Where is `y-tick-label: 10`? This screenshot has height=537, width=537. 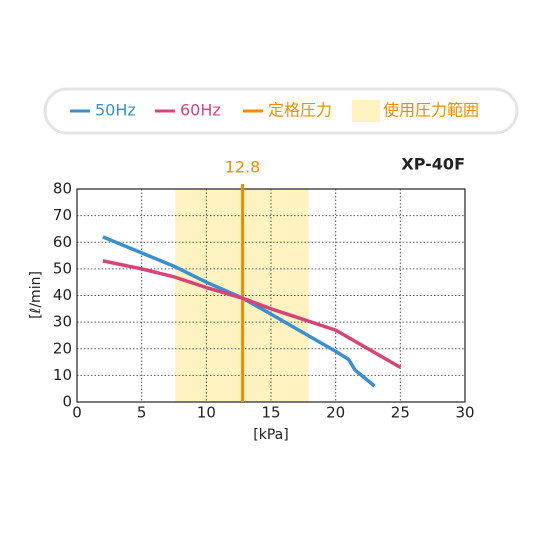 y-tick-label: 10 is located at coordinates (62, 375).